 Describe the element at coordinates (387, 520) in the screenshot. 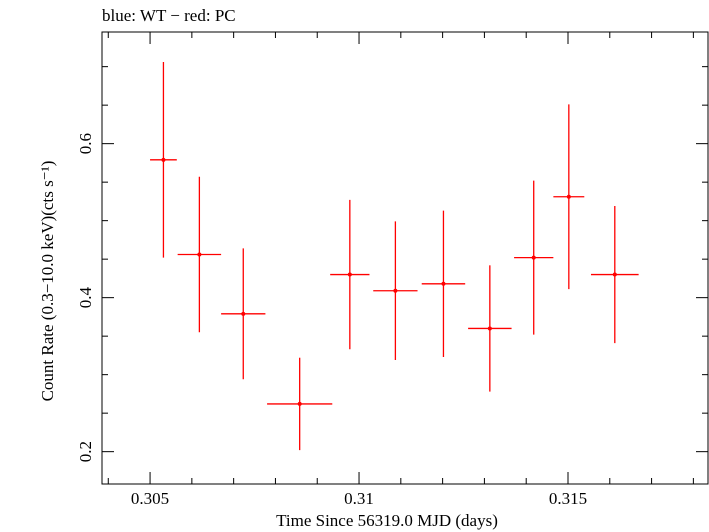

I see `x-axis-label: Time Since 56319.0 MJD (days)` at that location.